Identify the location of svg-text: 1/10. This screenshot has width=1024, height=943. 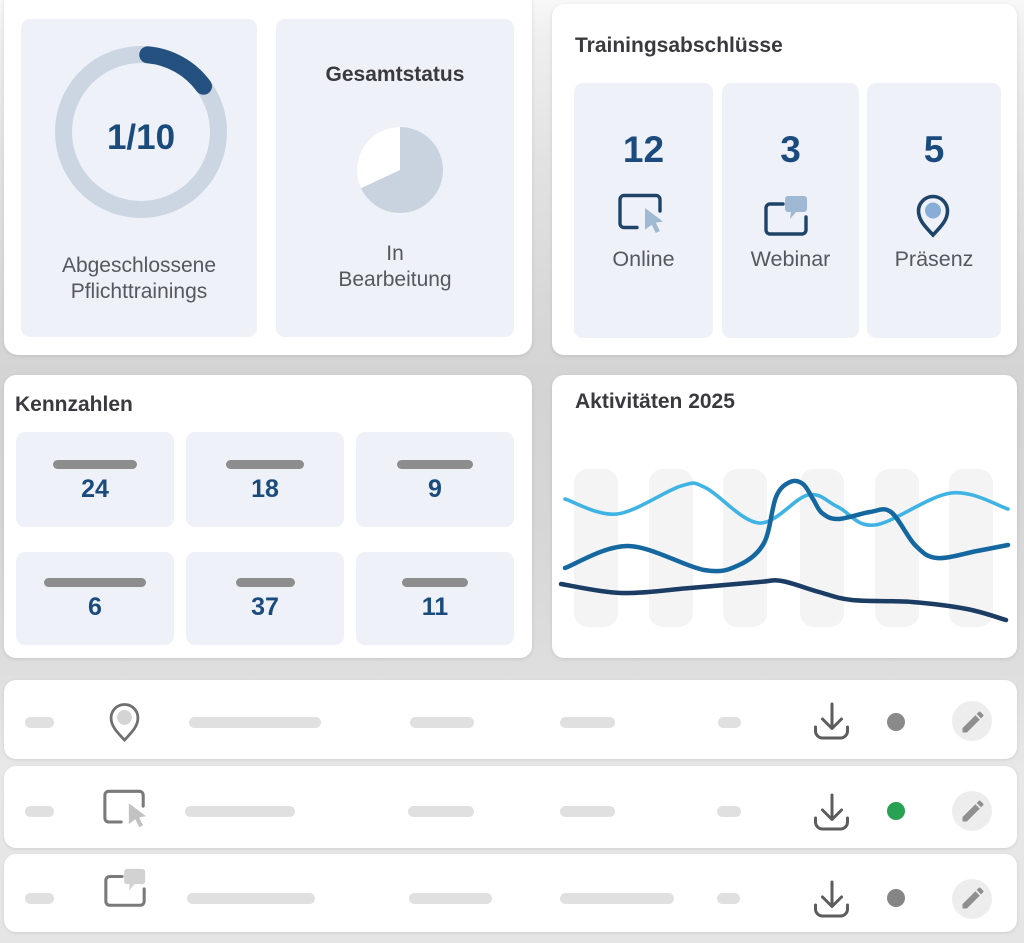
(141, 137).